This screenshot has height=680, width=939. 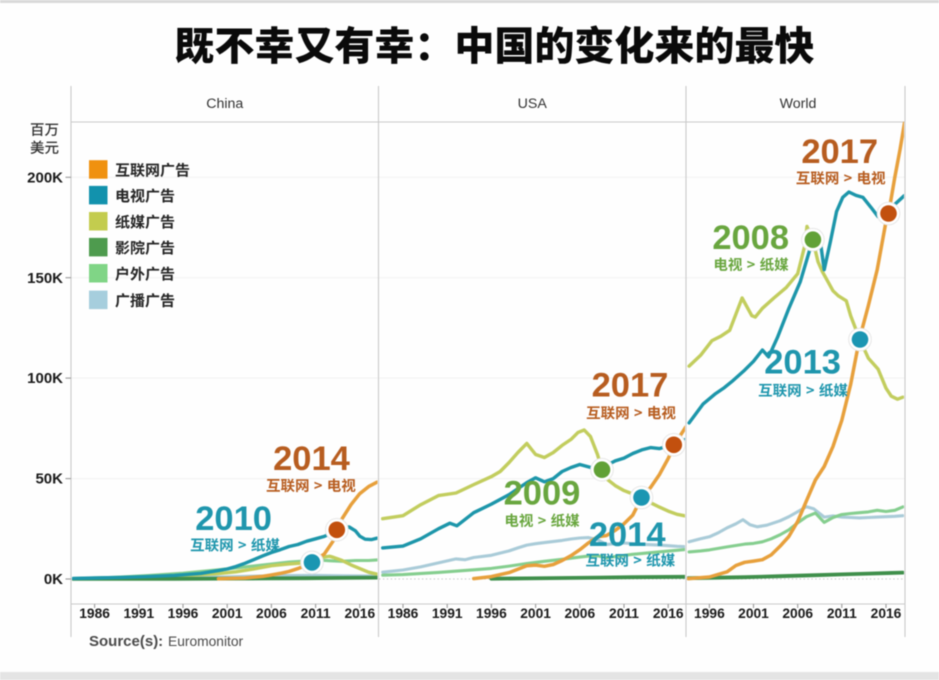 I want to click on svg-text: 150K, so click(x=45, y=278).